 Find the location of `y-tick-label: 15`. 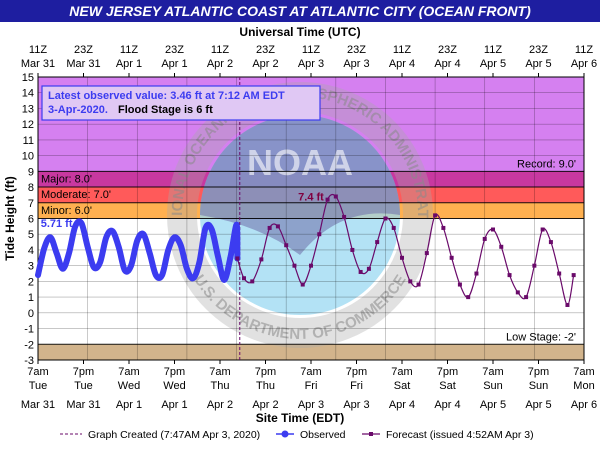

y-tick-label: 15 is located at coordinates (28, 78).